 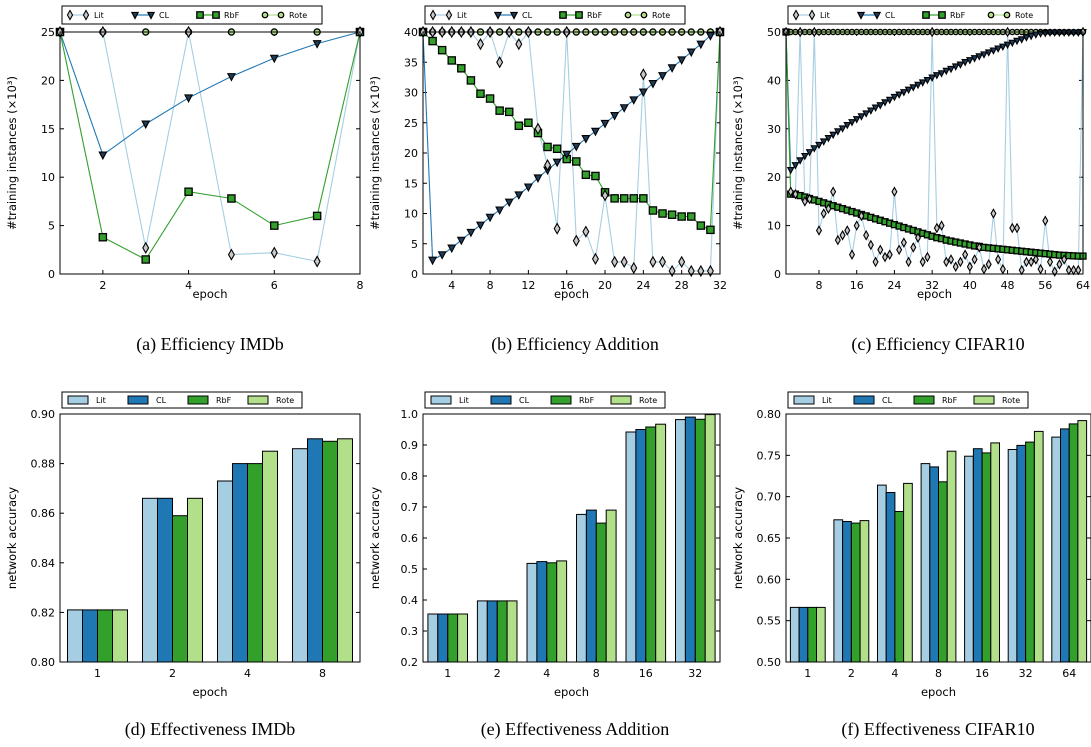 What do you see at coordinates (410, 600) in the screenshot?
I see `y-tick-label: 0.4` at bounding box center [410, 600].